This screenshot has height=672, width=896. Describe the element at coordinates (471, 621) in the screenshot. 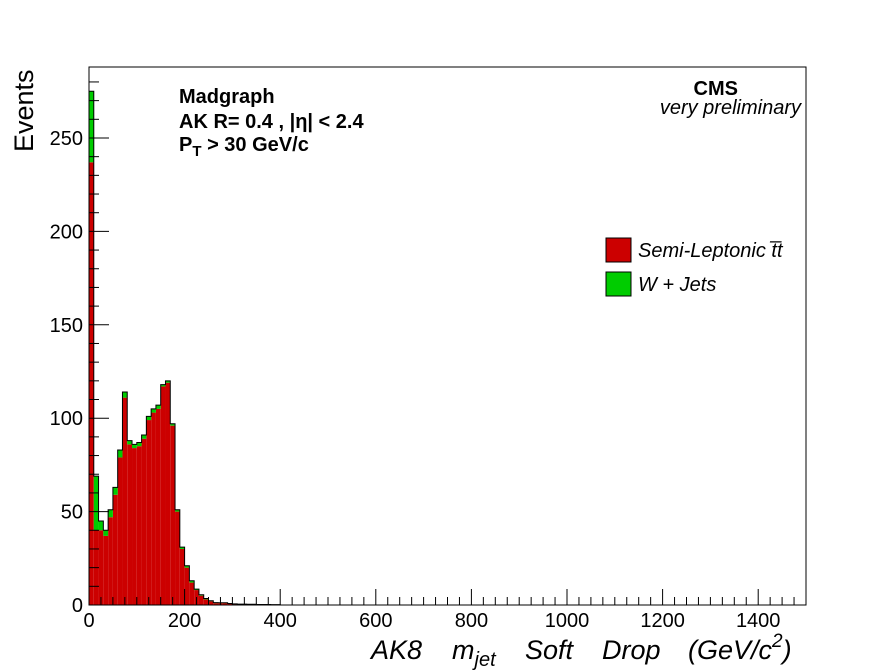

I see `x-tick-label: 800` at that location.